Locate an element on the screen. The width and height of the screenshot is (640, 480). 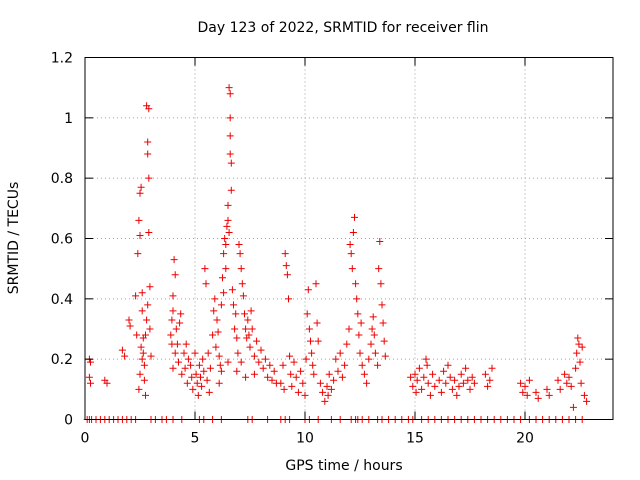
y-tick-label: 1.2 is located at coordinates (62, 59).